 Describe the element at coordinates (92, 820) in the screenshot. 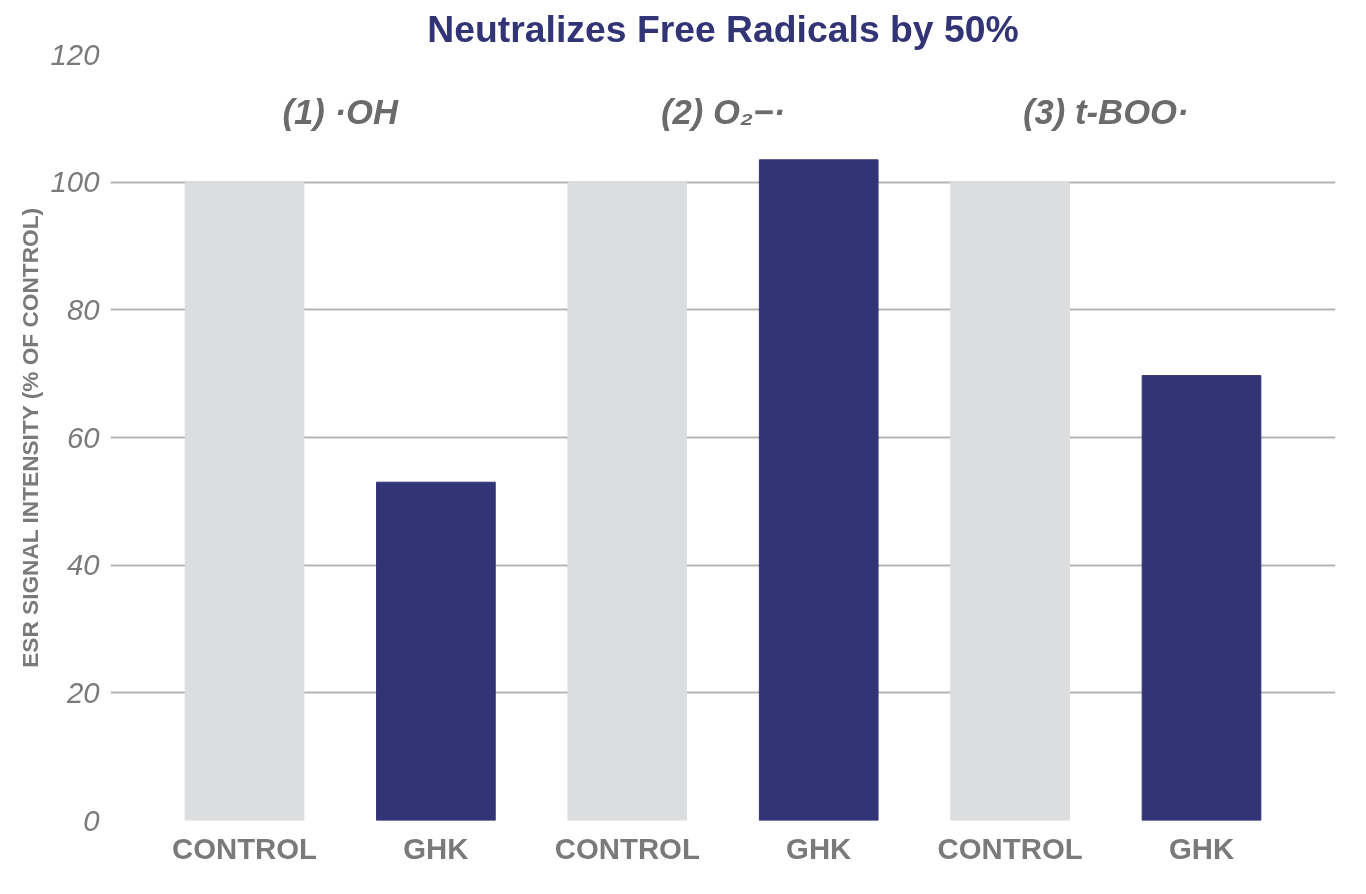

I see `y-tick-label: 0` at that location.